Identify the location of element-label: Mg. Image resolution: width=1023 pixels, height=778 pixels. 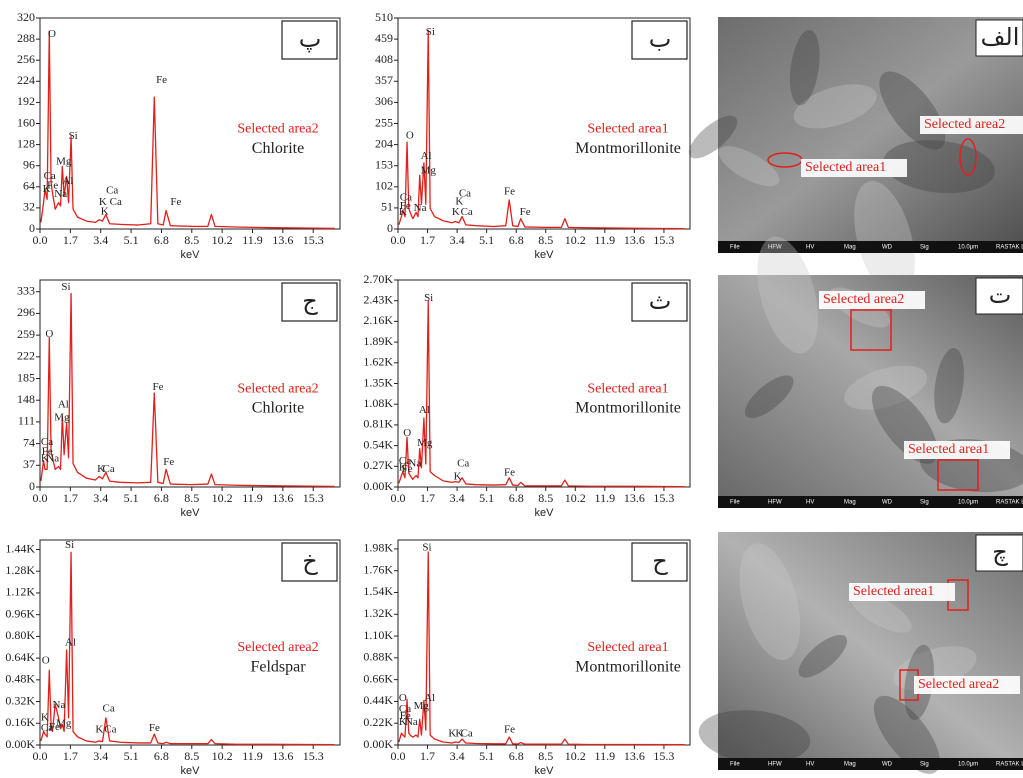
(62, 417).